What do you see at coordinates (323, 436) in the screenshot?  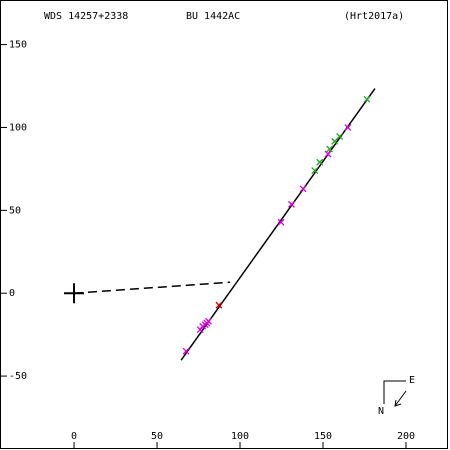 I see `x-tick-label: 150` at bounding box center [323, 436].